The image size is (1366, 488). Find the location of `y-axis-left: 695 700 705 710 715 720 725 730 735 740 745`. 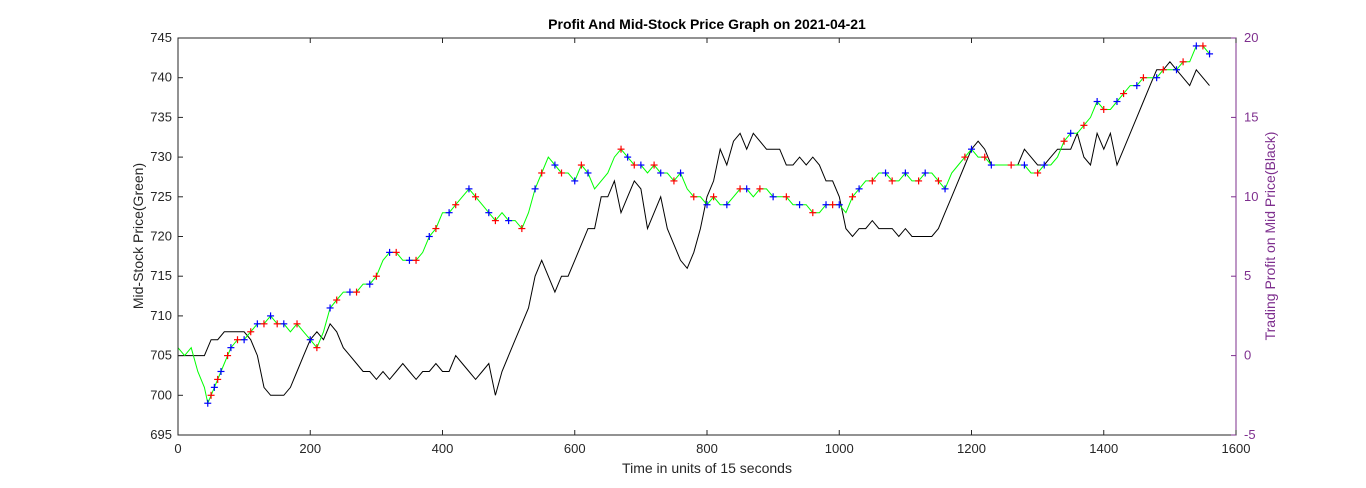

y-axis-left: 695 700 705 710 715 720 725 730 735 740 745 is located at coordinates (166, 236).